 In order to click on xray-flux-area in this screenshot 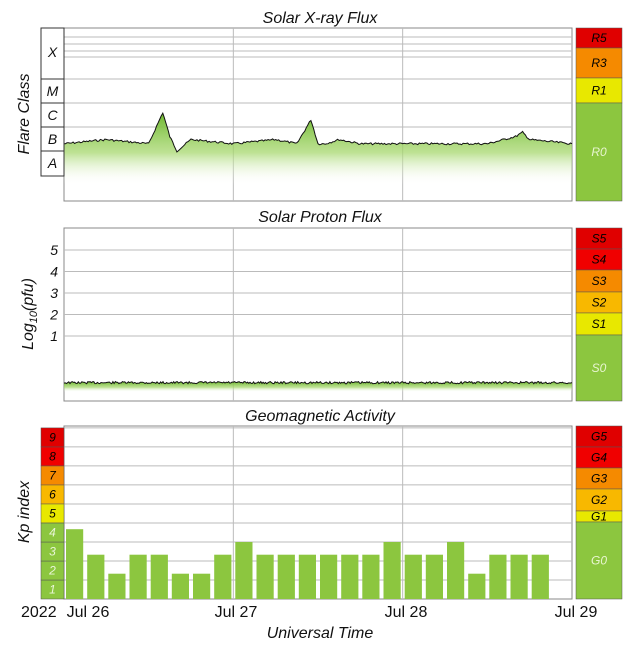, I will do `click(318, 149)`.